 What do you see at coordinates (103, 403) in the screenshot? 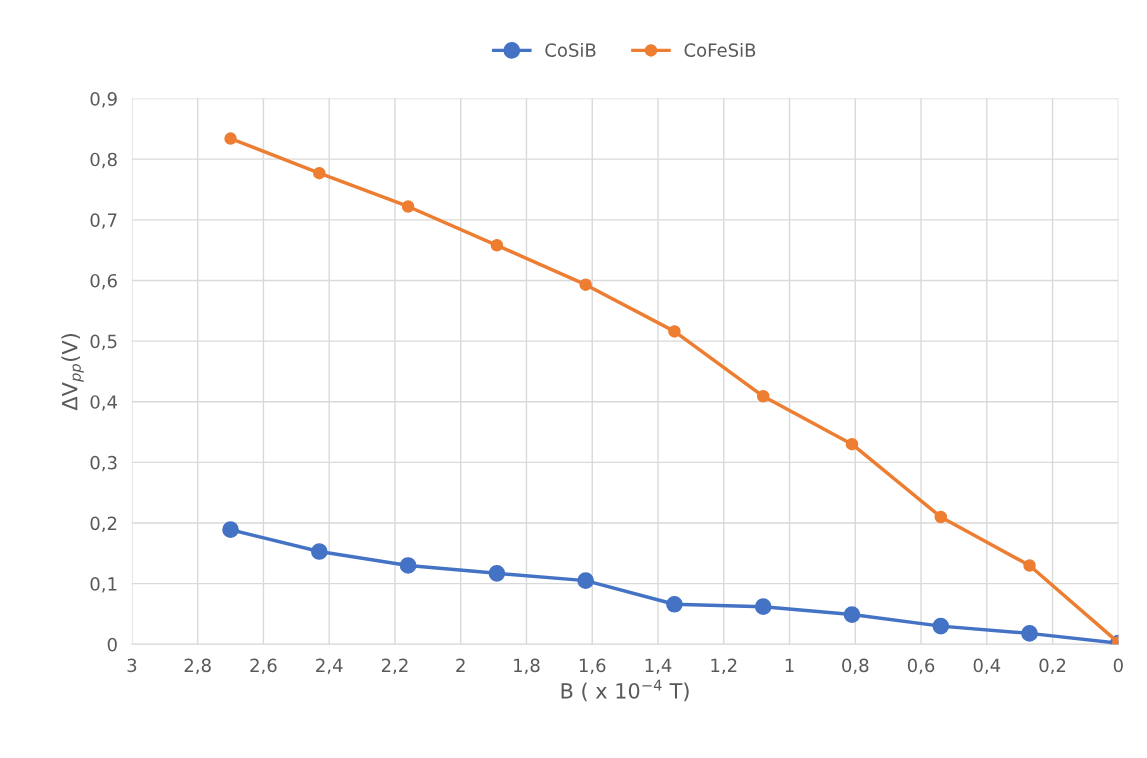
I see `y-tick-label: 0,4` at bounding box center [103, 403].